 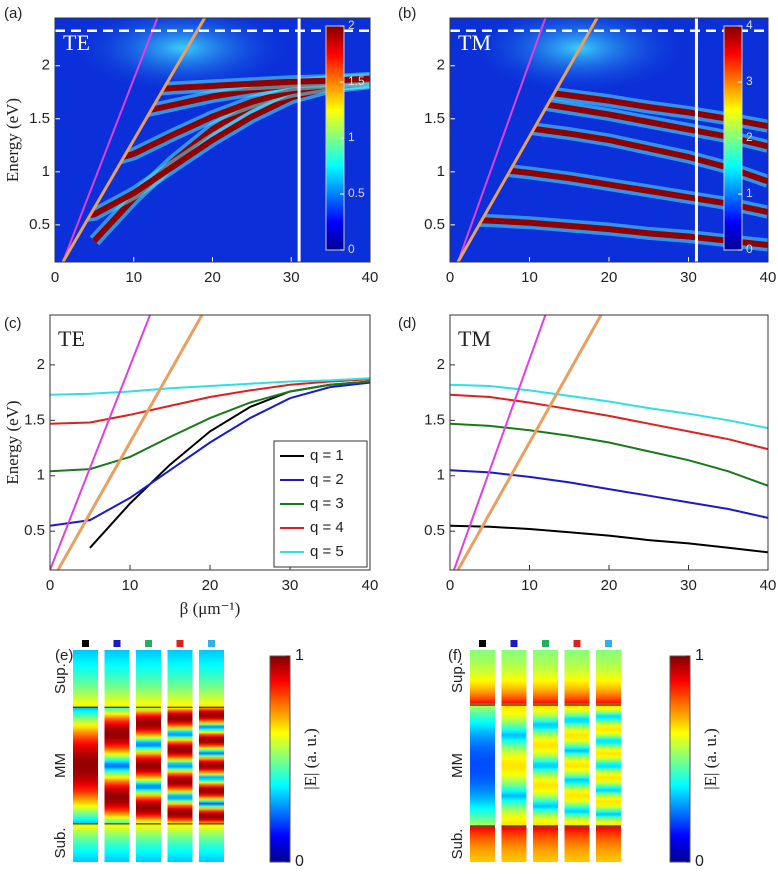 I want to click on legend-label: q = 1, so click(x=327, y=455).